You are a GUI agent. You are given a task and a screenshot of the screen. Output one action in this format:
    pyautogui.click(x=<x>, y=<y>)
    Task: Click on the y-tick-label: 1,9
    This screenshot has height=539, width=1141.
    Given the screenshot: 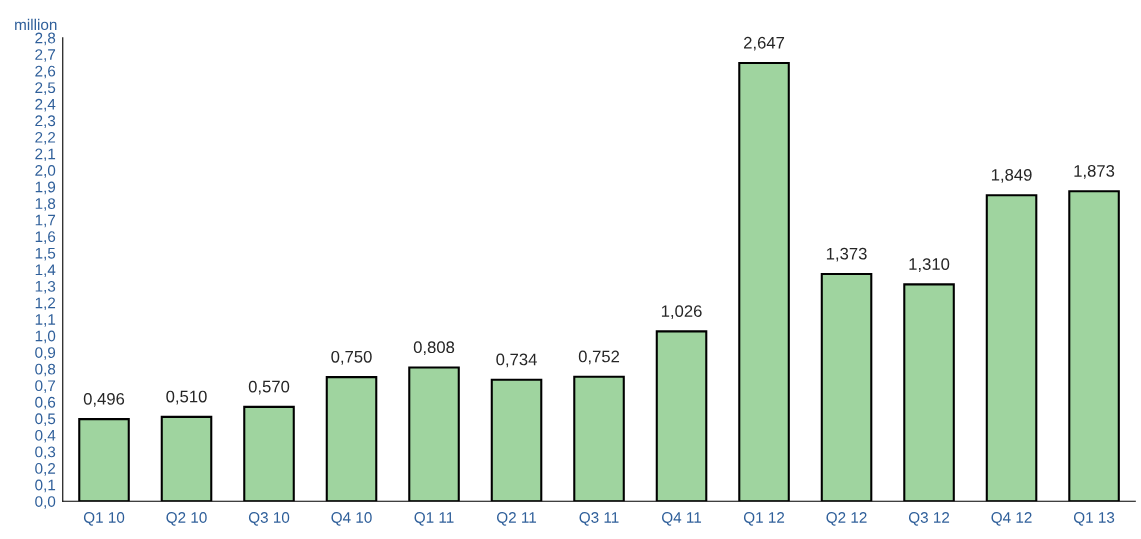 What is the action you would take?
    pyautogui.click(x=45, y=188)
    